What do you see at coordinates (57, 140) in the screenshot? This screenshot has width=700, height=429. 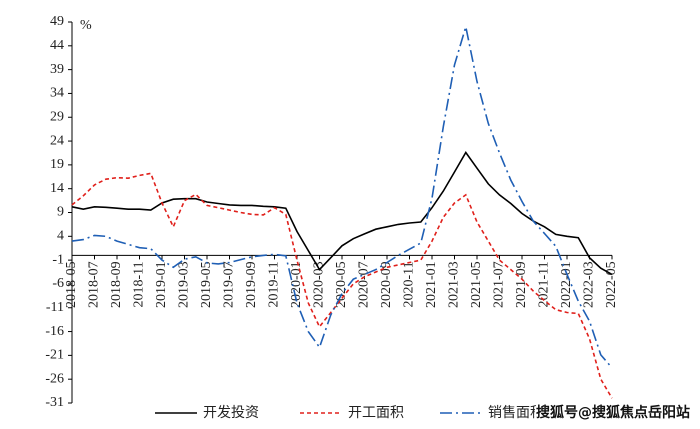 I see `y-tick-label: 24` at bounding box center [57, 140].